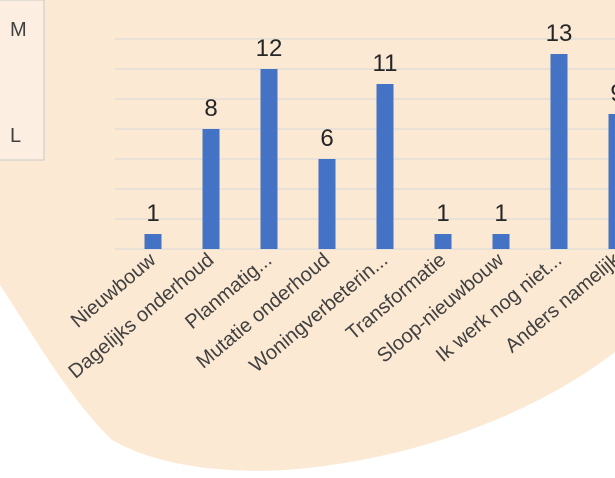 The height and width of the screenshot is (478, 615). Describe the element at coordinates (152, 213) in the screenshot. I see `data-label-0: 1` at that location.